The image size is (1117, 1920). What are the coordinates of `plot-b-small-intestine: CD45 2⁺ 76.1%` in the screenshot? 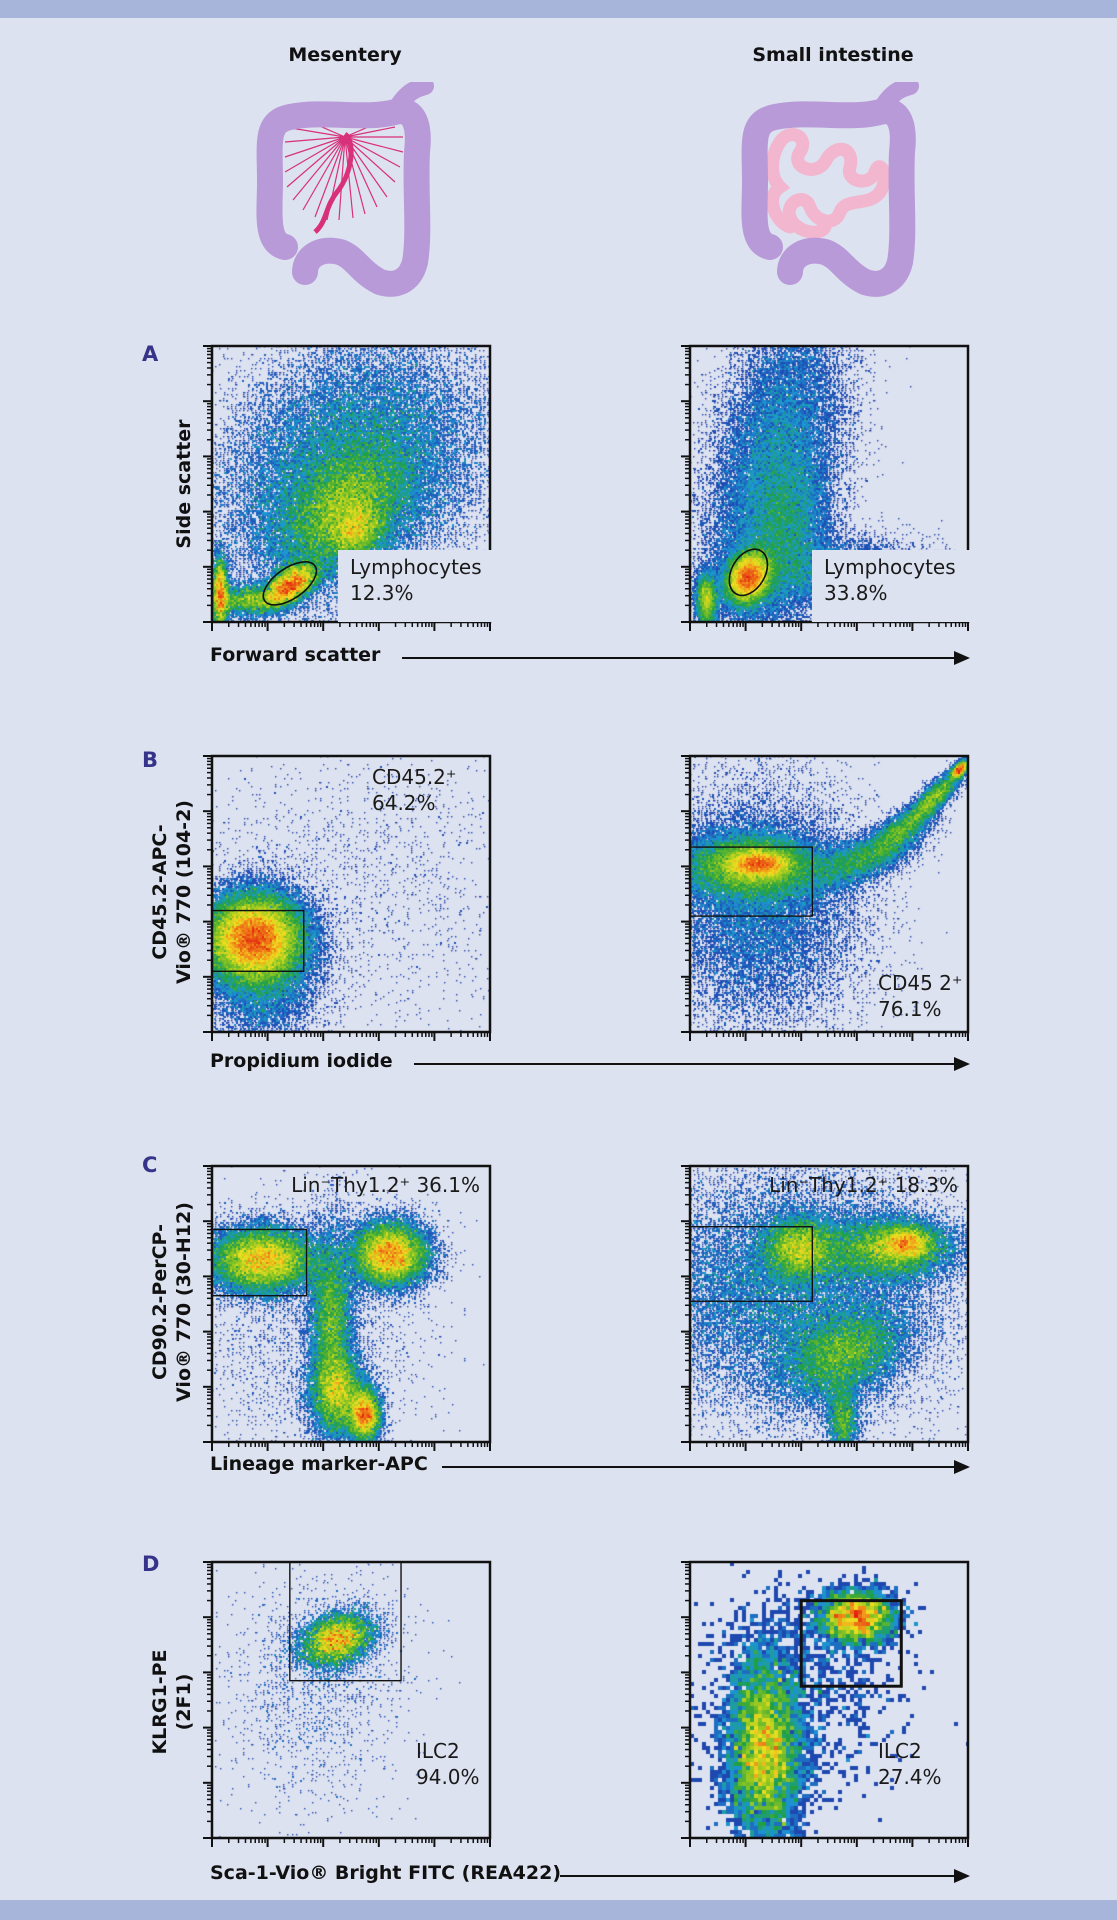 It's located at (825, 897).